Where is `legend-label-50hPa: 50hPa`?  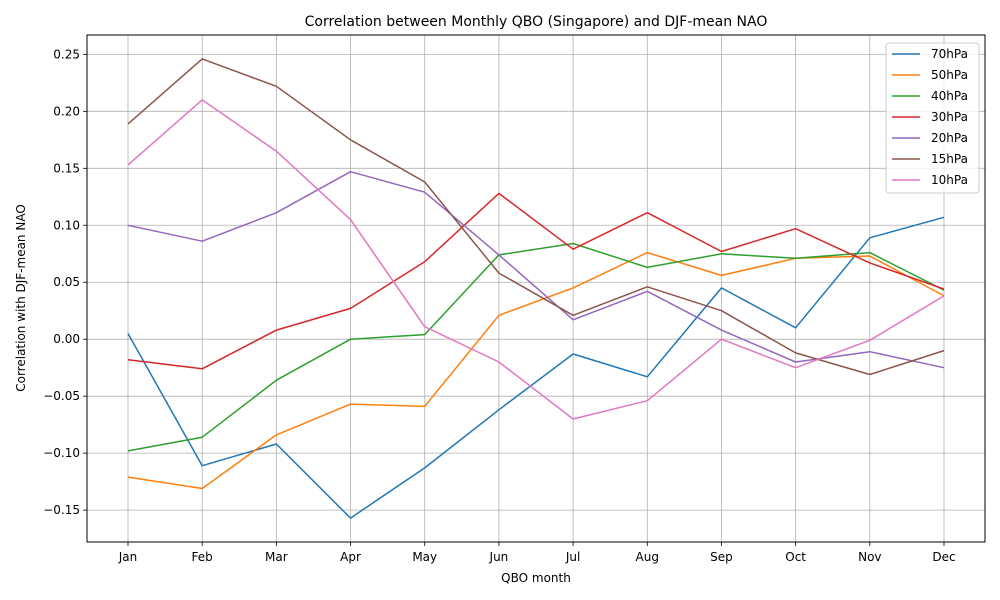
legend-label-50hPa: 50hPa is located at coordinates (949, 75).